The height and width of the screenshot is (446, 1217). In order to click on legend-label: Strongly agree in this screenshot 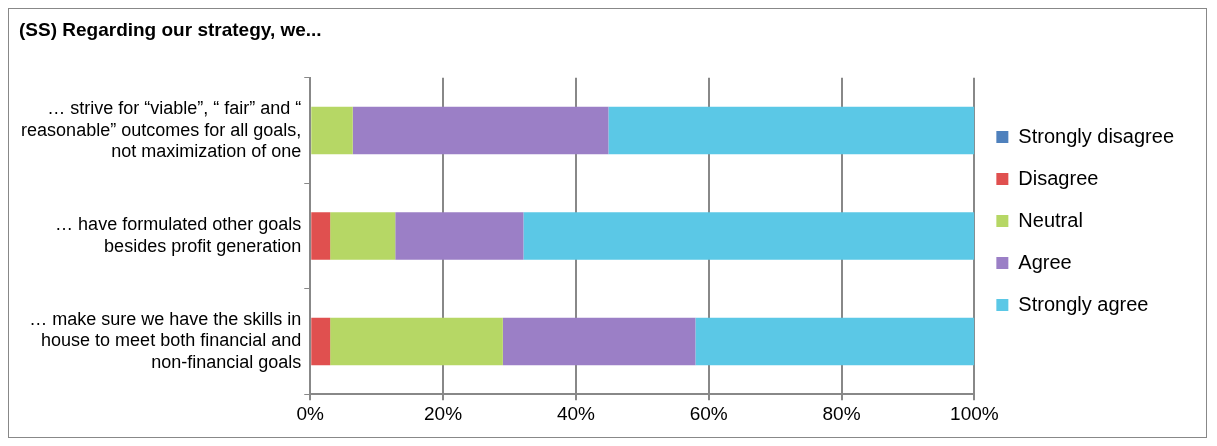, I will do `click(1083, 303)`.